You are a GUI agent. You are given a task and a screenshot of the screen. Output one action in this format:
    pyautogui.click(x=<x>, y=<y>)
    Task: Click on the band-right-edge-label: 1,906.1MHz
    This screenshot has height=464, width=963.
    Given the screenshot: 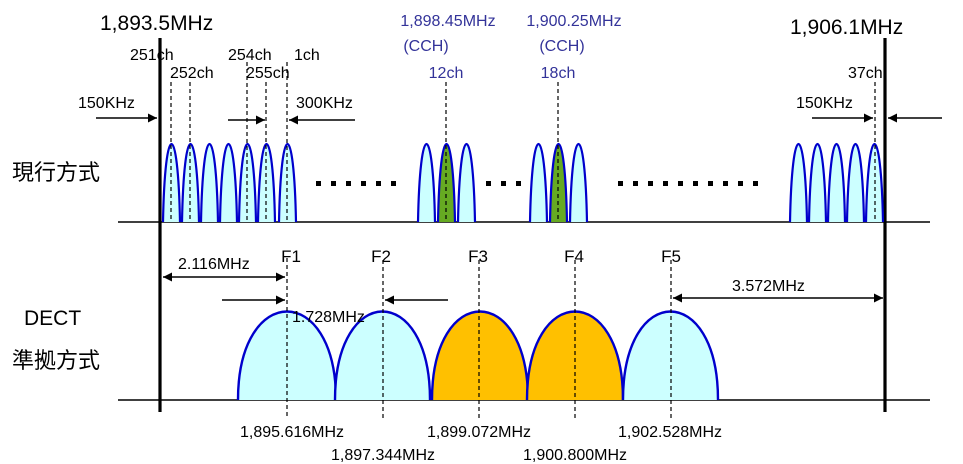 What is the action you would take?
    pyautogui.click(x=846, y=27)
    